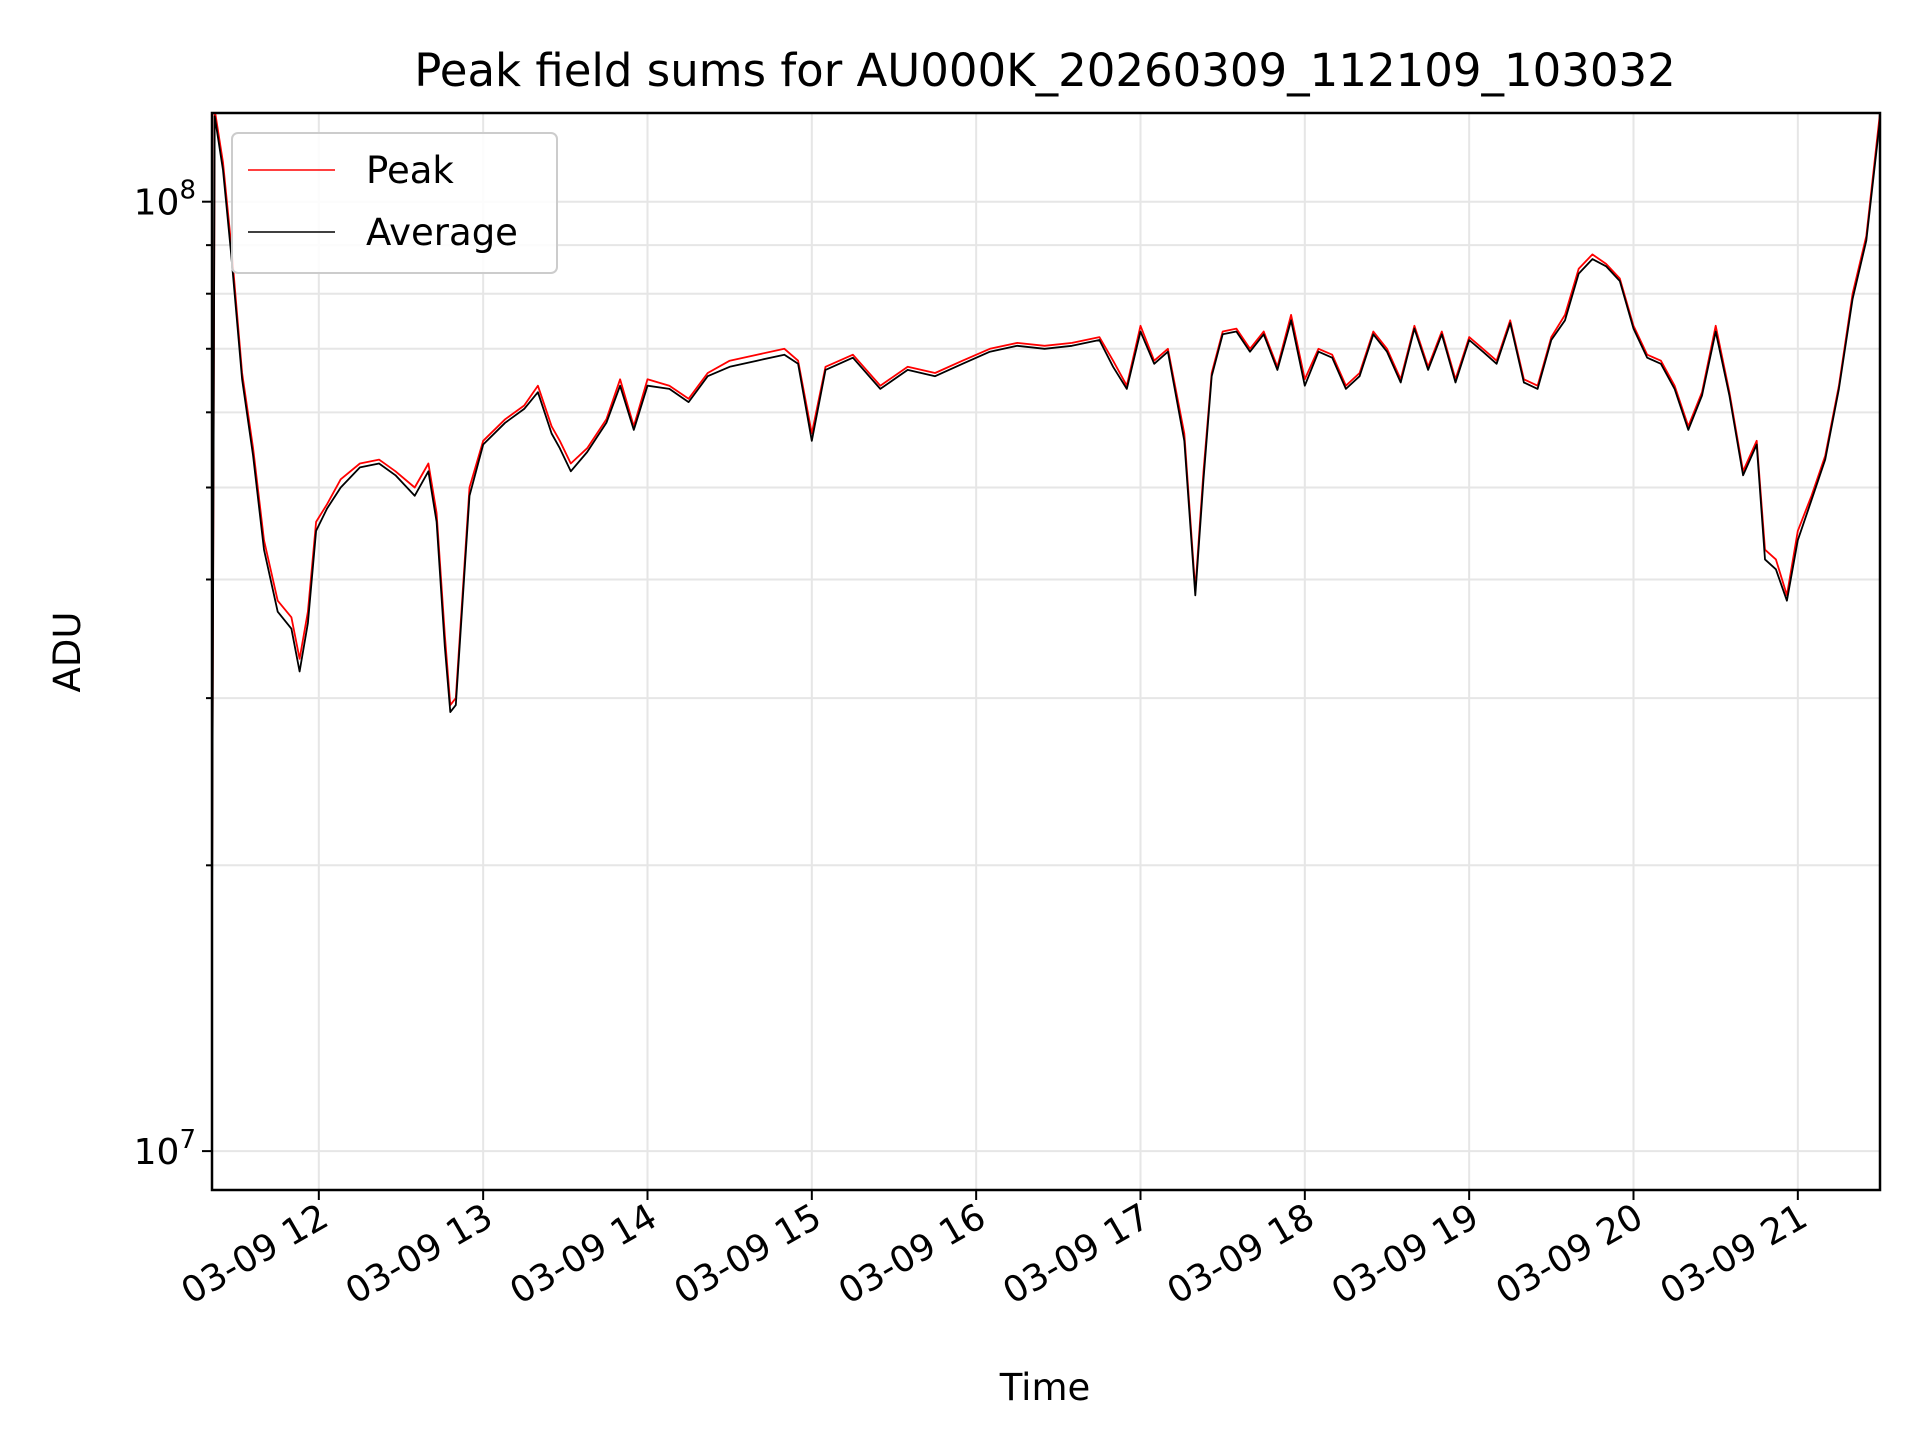 Image resolution: width=1920 pixels, height=1440 pixels. What do you see at coordinates (165, 1149) in the screenshot?
I see `y-tick-label: 10⁷` at bounding box center [165, 1149].